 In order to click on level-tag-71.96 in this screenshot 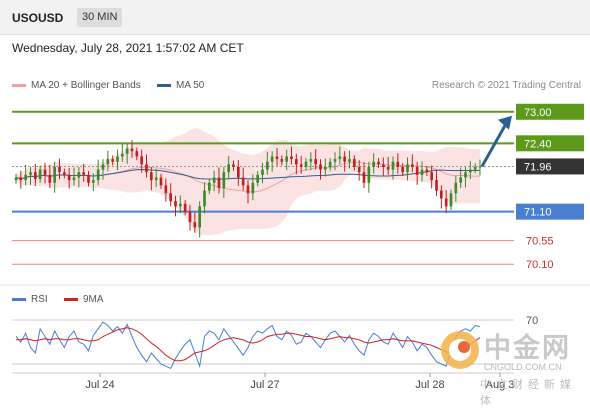, I will do `click(550, 166)`.